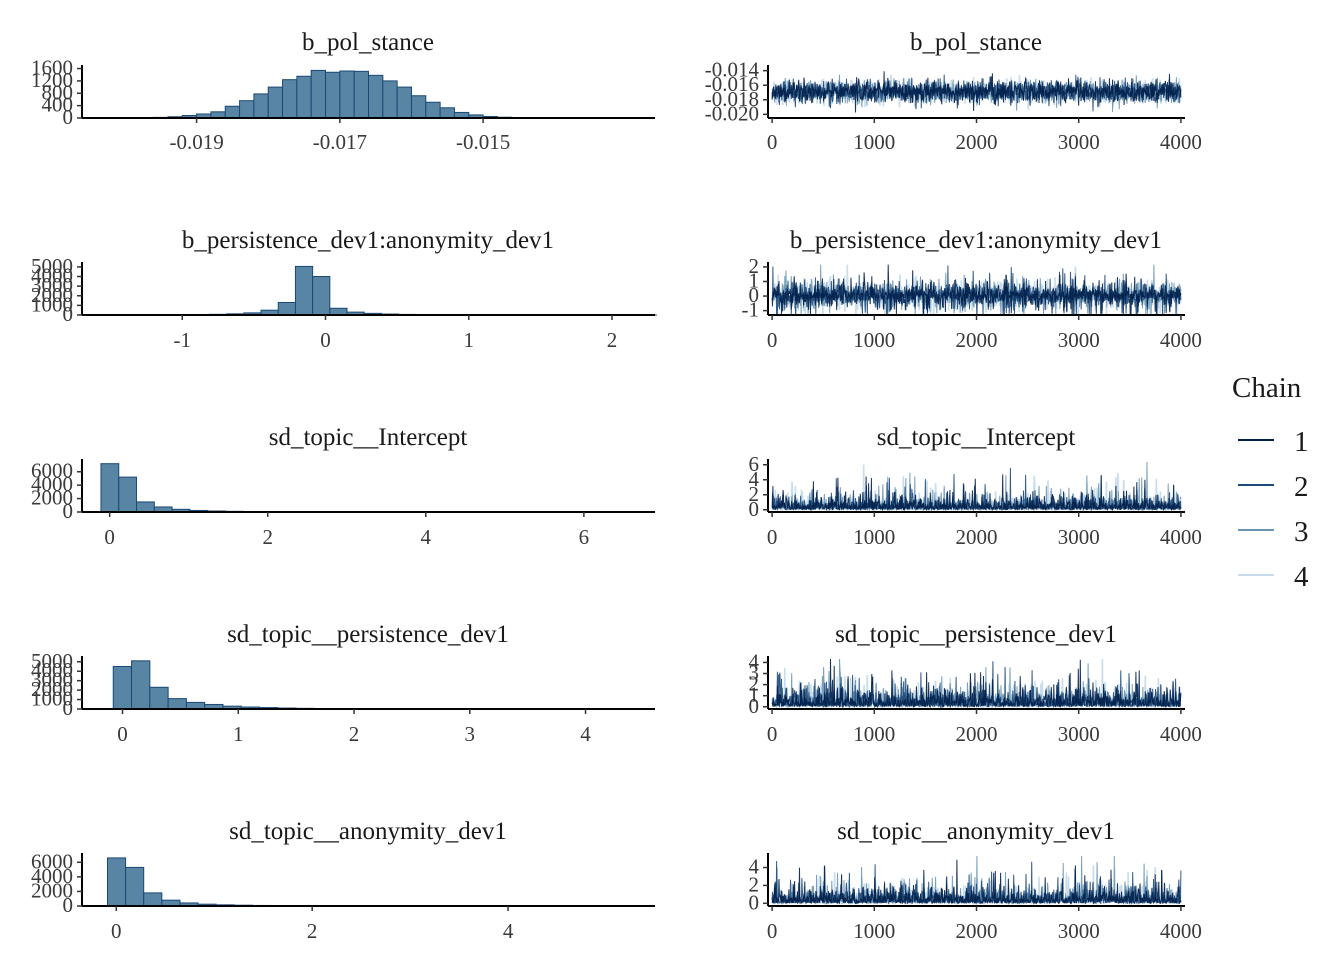 The width and height of the screenshot is (1344, 960). Describe the element at coordinates (368, 437) in the screenshot. I see `panel-title: sd_topic__Intercept` at that location.